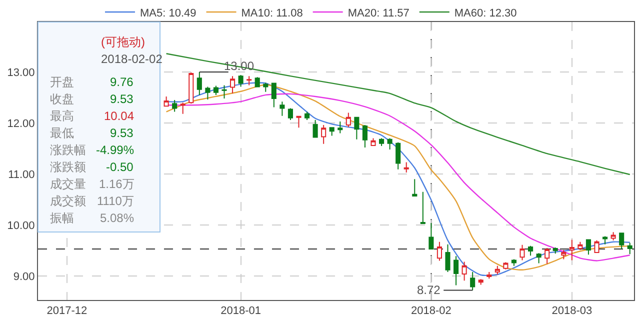 This screenshot has height=322, width=639. What do you see at coordinates (119, 116) in the screenshot?
I see `annotation: 10.04` at bounding box center [119, 116].